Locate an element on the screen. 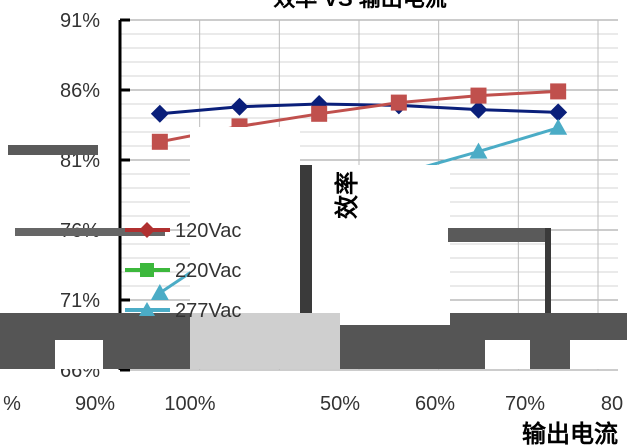  y-tick-label: 91% is located at coordinates (80, 21).